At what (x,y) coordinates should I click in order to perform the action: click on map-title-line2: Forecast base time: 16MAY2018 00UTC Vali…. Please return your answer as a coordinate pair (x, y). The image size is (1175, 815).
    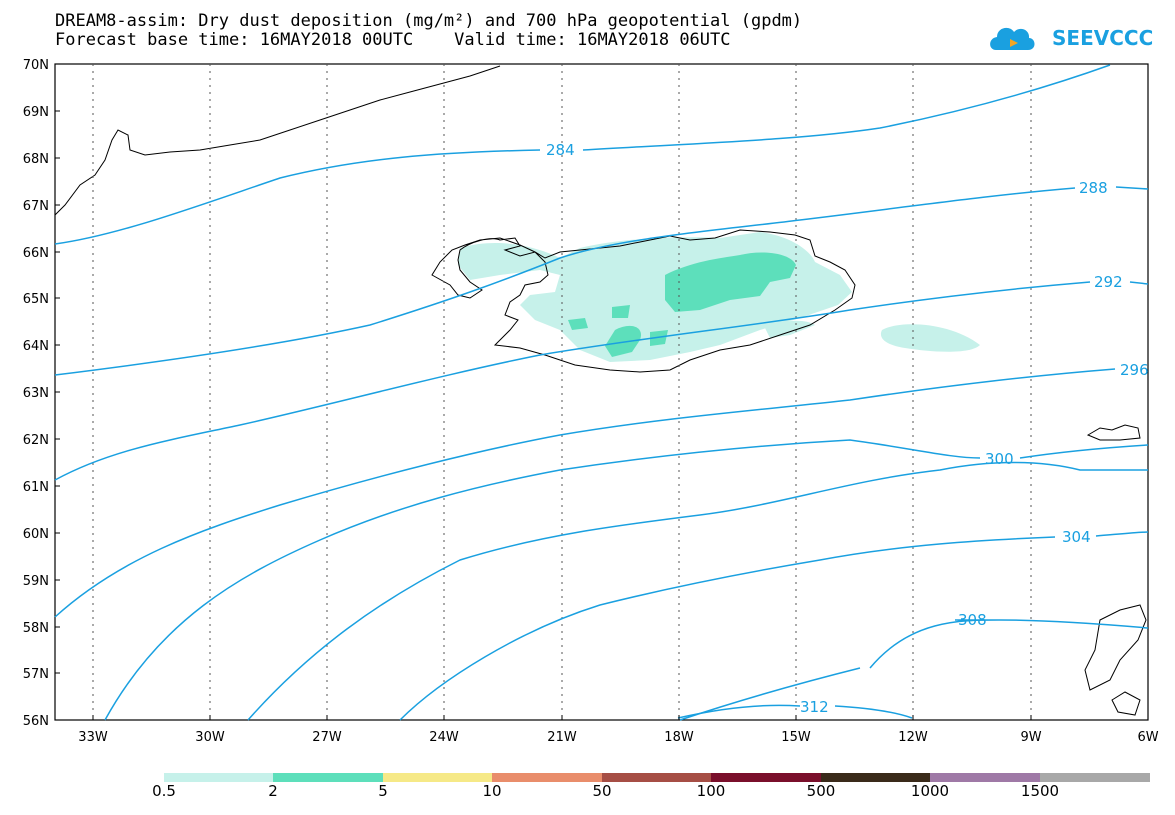
    Looking at the image, I should click on (393, 40).